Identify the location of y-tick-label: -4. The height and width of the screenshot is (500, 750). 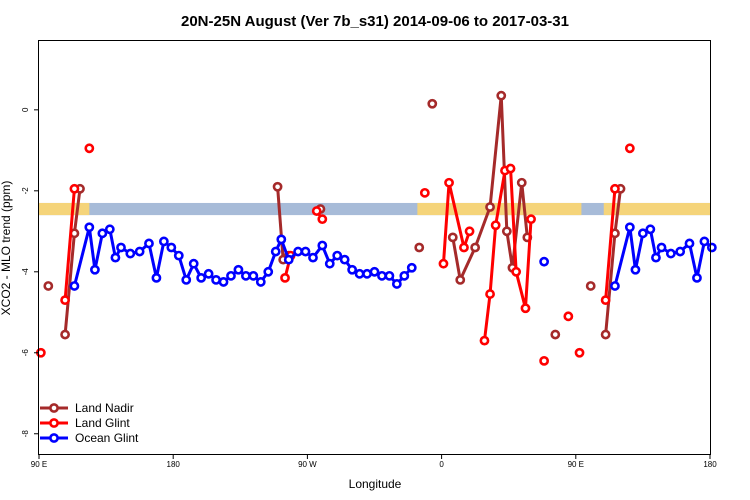
(25, 272).